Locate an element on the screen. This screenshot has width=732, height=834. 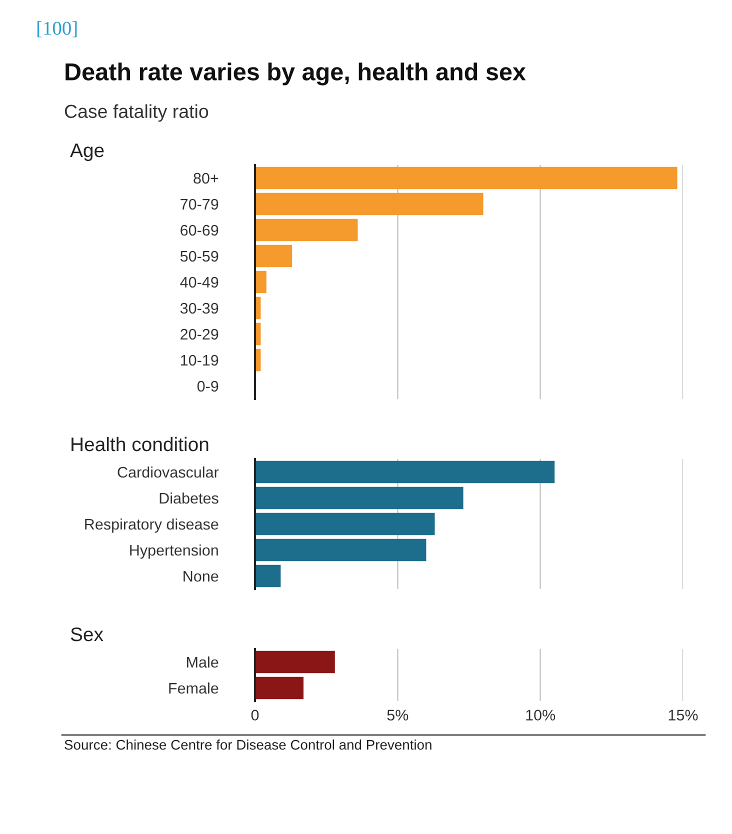
y-tick-label: Male is located at coordinates (202, 662).